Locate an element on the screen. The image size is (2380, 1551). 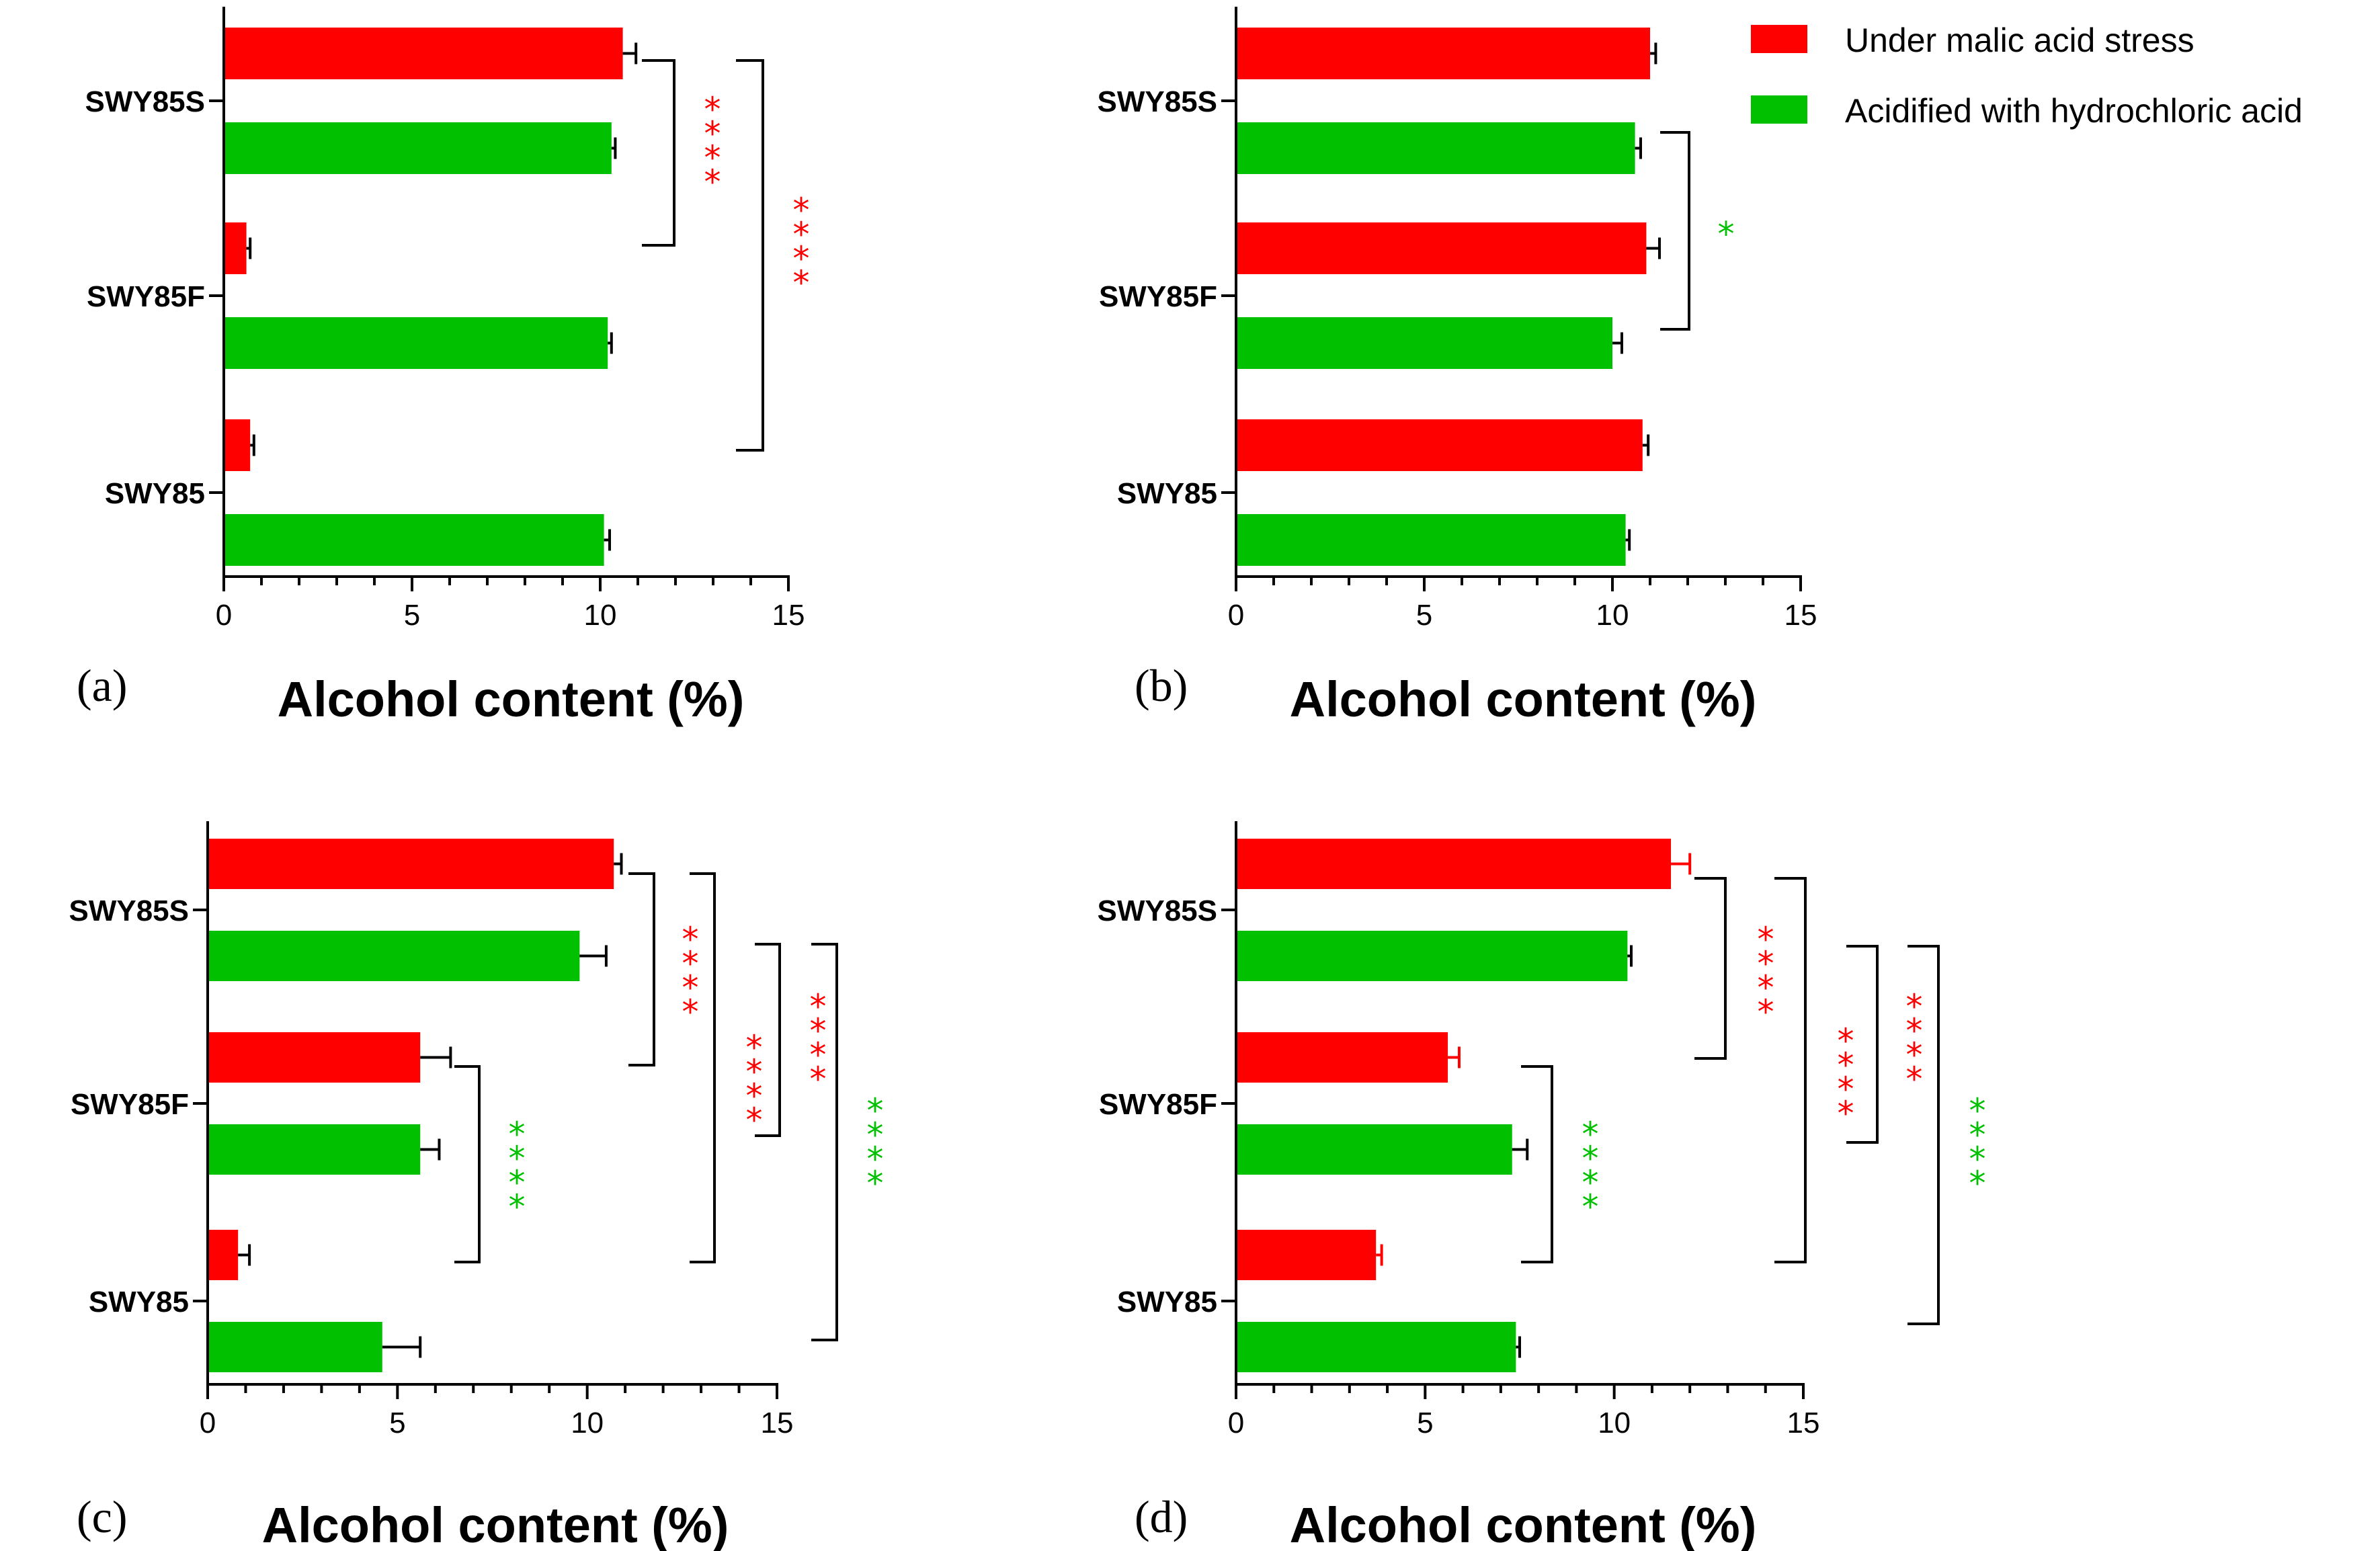
panel-b-x-tick-label: 15 is located at coordinates (1800, 615).